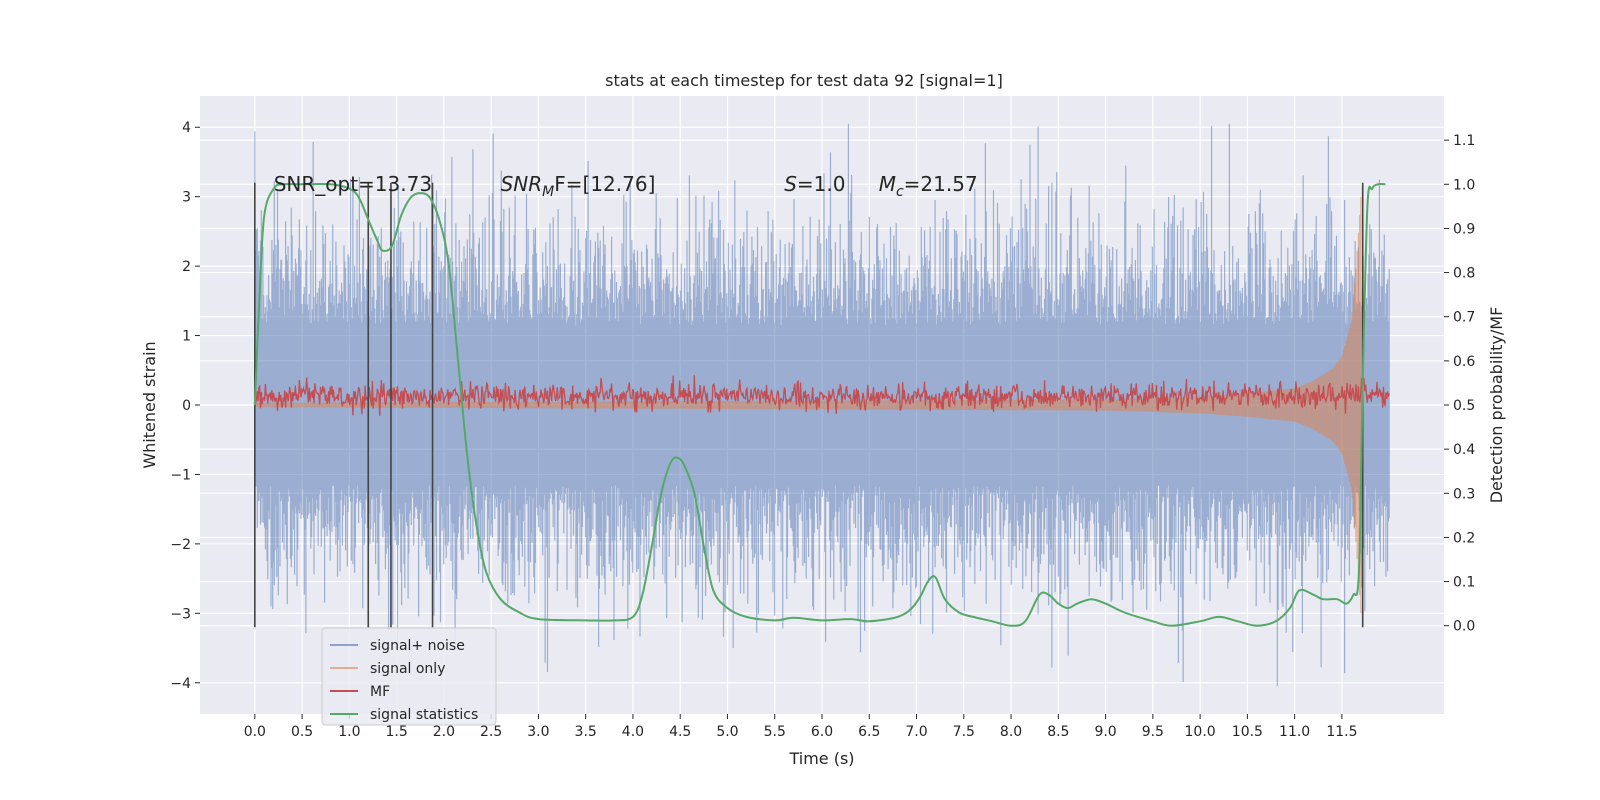  I want to click on y-right-tick-label: 0.8, so click(1464, 274).